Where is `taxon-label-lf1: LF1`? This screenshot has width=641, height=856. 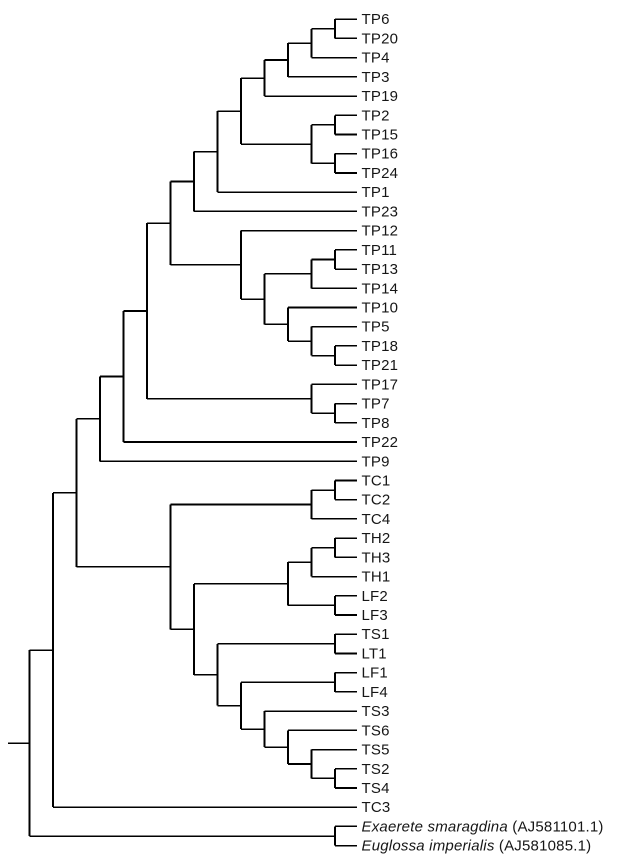 taxon-label-lf1: LF1 is located at coordinates (375, 673).